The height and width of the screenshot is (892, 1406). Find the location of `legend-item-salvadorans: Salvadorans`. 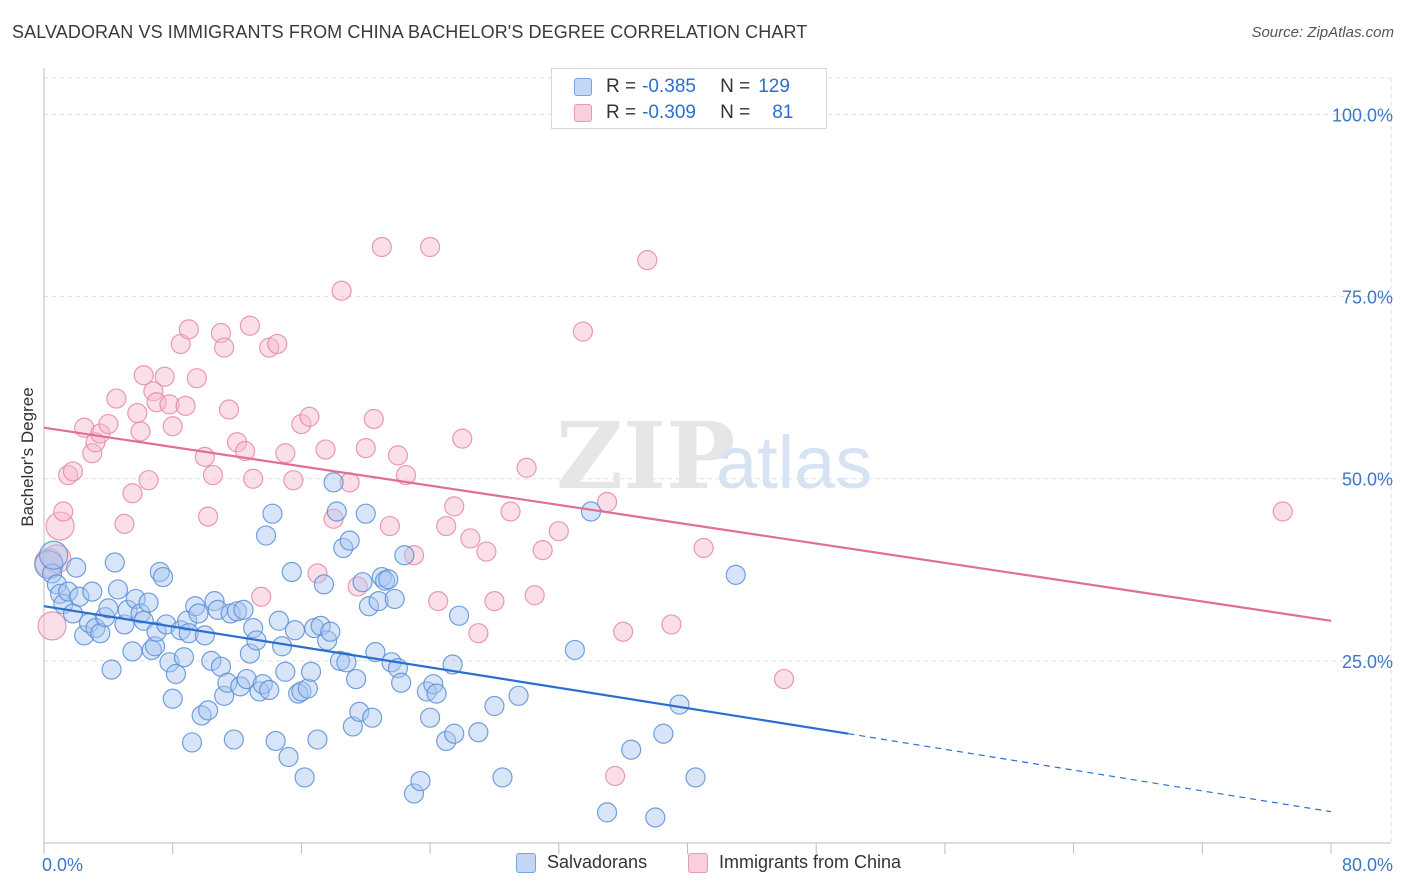

legend-item-salvadorans: Salvadorans is located at coordinates (581, 862).